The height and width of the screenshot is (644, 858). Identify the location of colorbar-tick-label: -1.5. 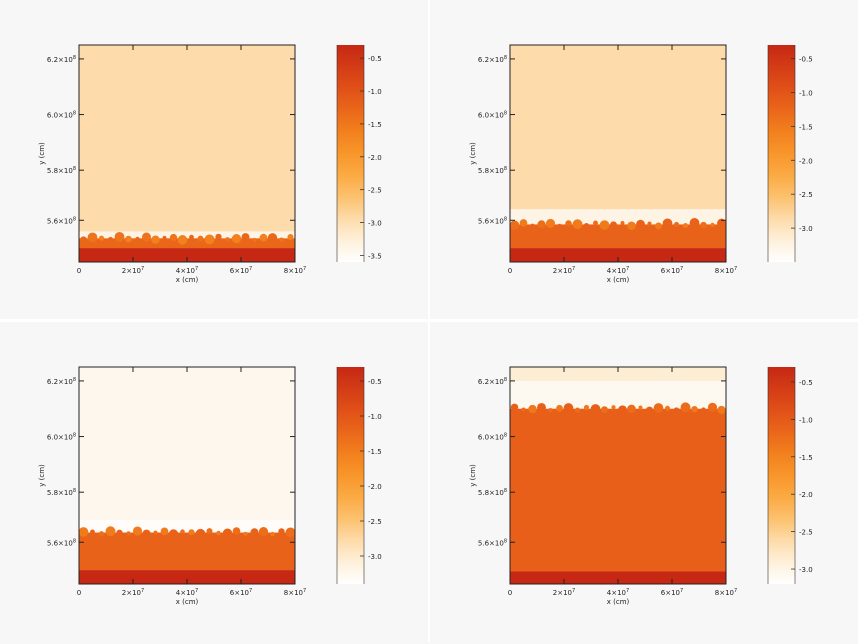
(806, 458).